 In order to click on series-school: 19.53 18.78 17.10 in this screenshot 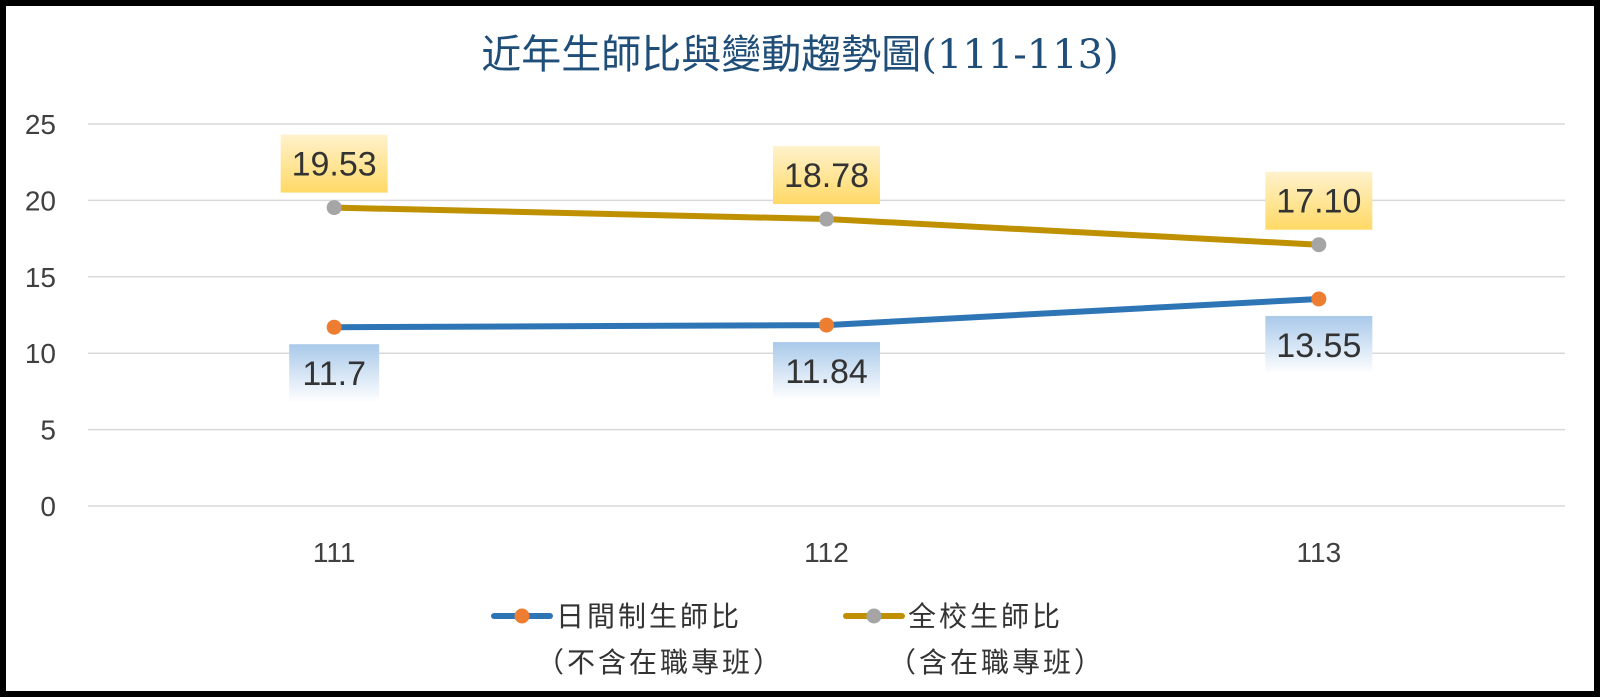, I will do `click(826, 193)`.